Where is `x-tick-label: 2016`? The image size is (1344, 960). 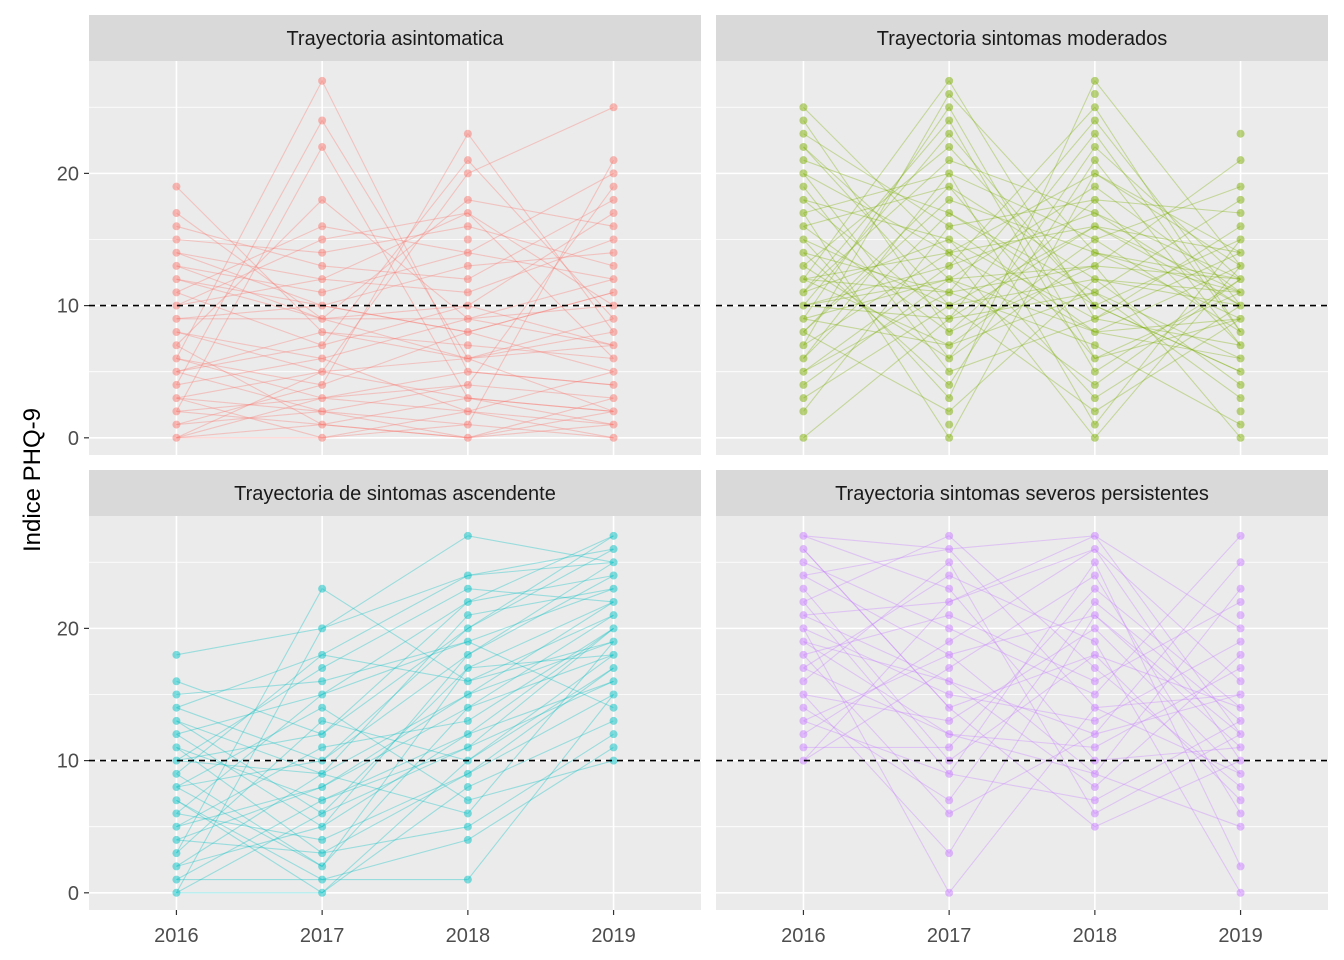 x-tick-label: 2016 is located at coordinates (176, 936).